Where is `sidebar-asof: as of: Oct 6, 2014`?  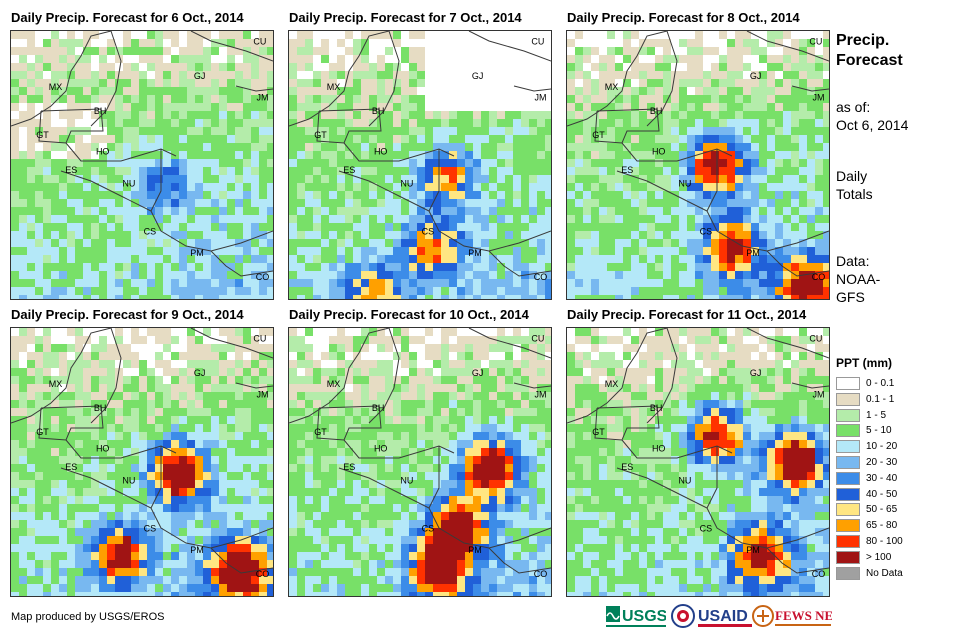
sidebar-asof: as of: Oct 6, 2014 is located at coordinates (872, 116).